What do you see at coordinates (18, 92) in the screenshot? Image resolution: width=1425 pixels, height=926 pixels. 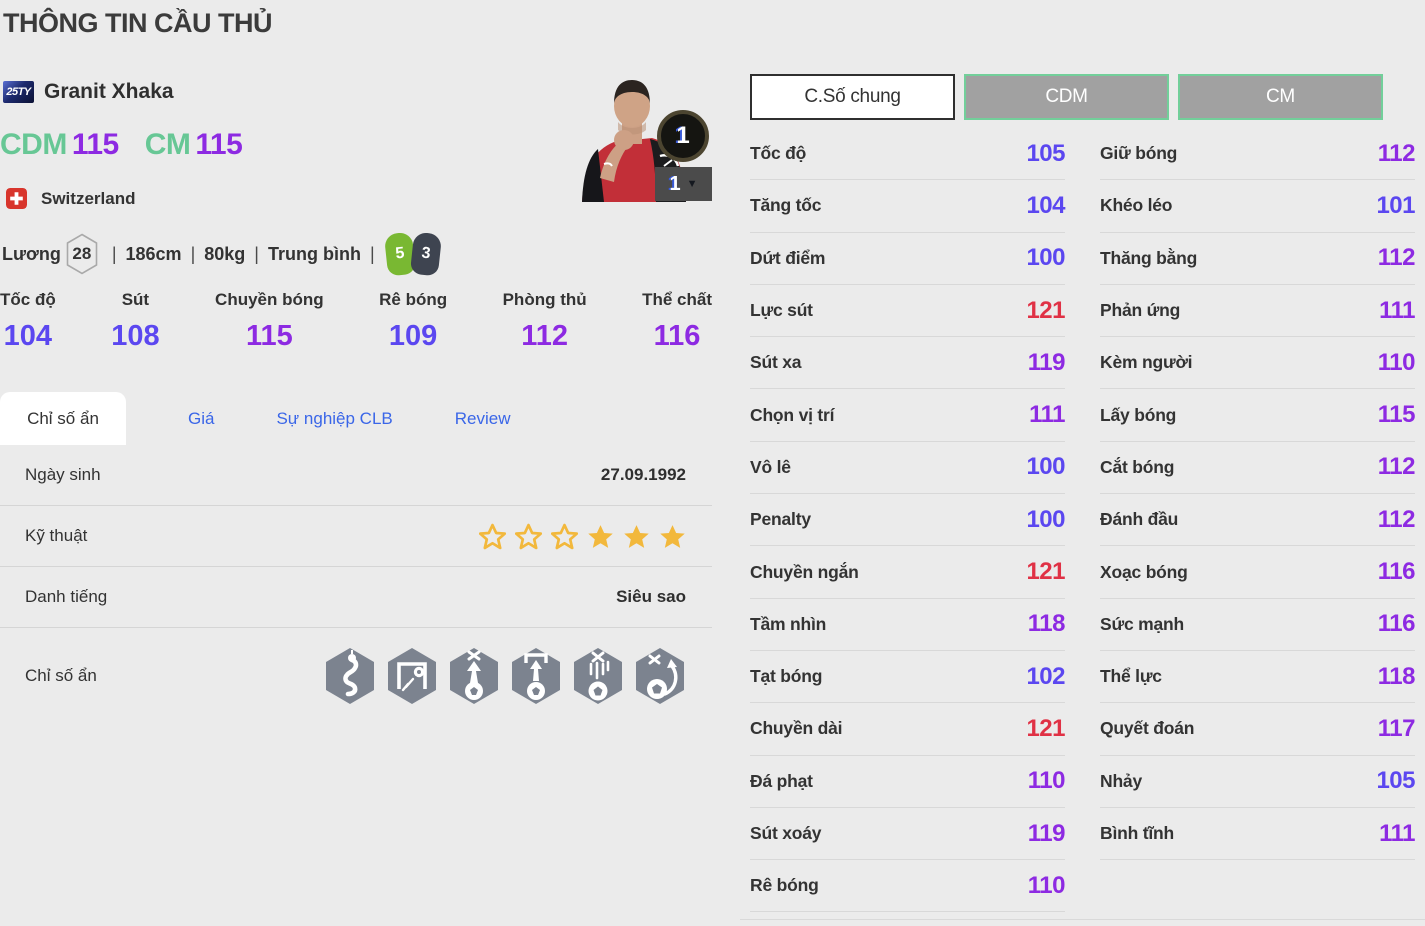 I see `season-badge-icon: 25TY` at bounding box center [18, 92].